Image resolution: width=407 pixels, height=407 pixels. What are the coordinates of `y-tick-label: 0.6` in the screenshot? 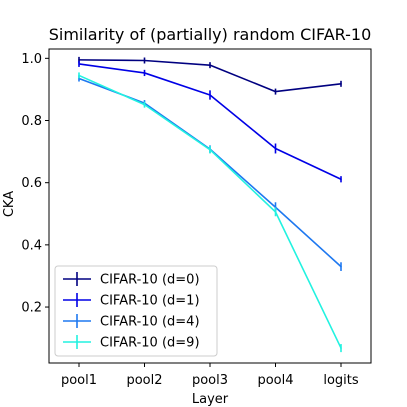 It's located at (31, 183).